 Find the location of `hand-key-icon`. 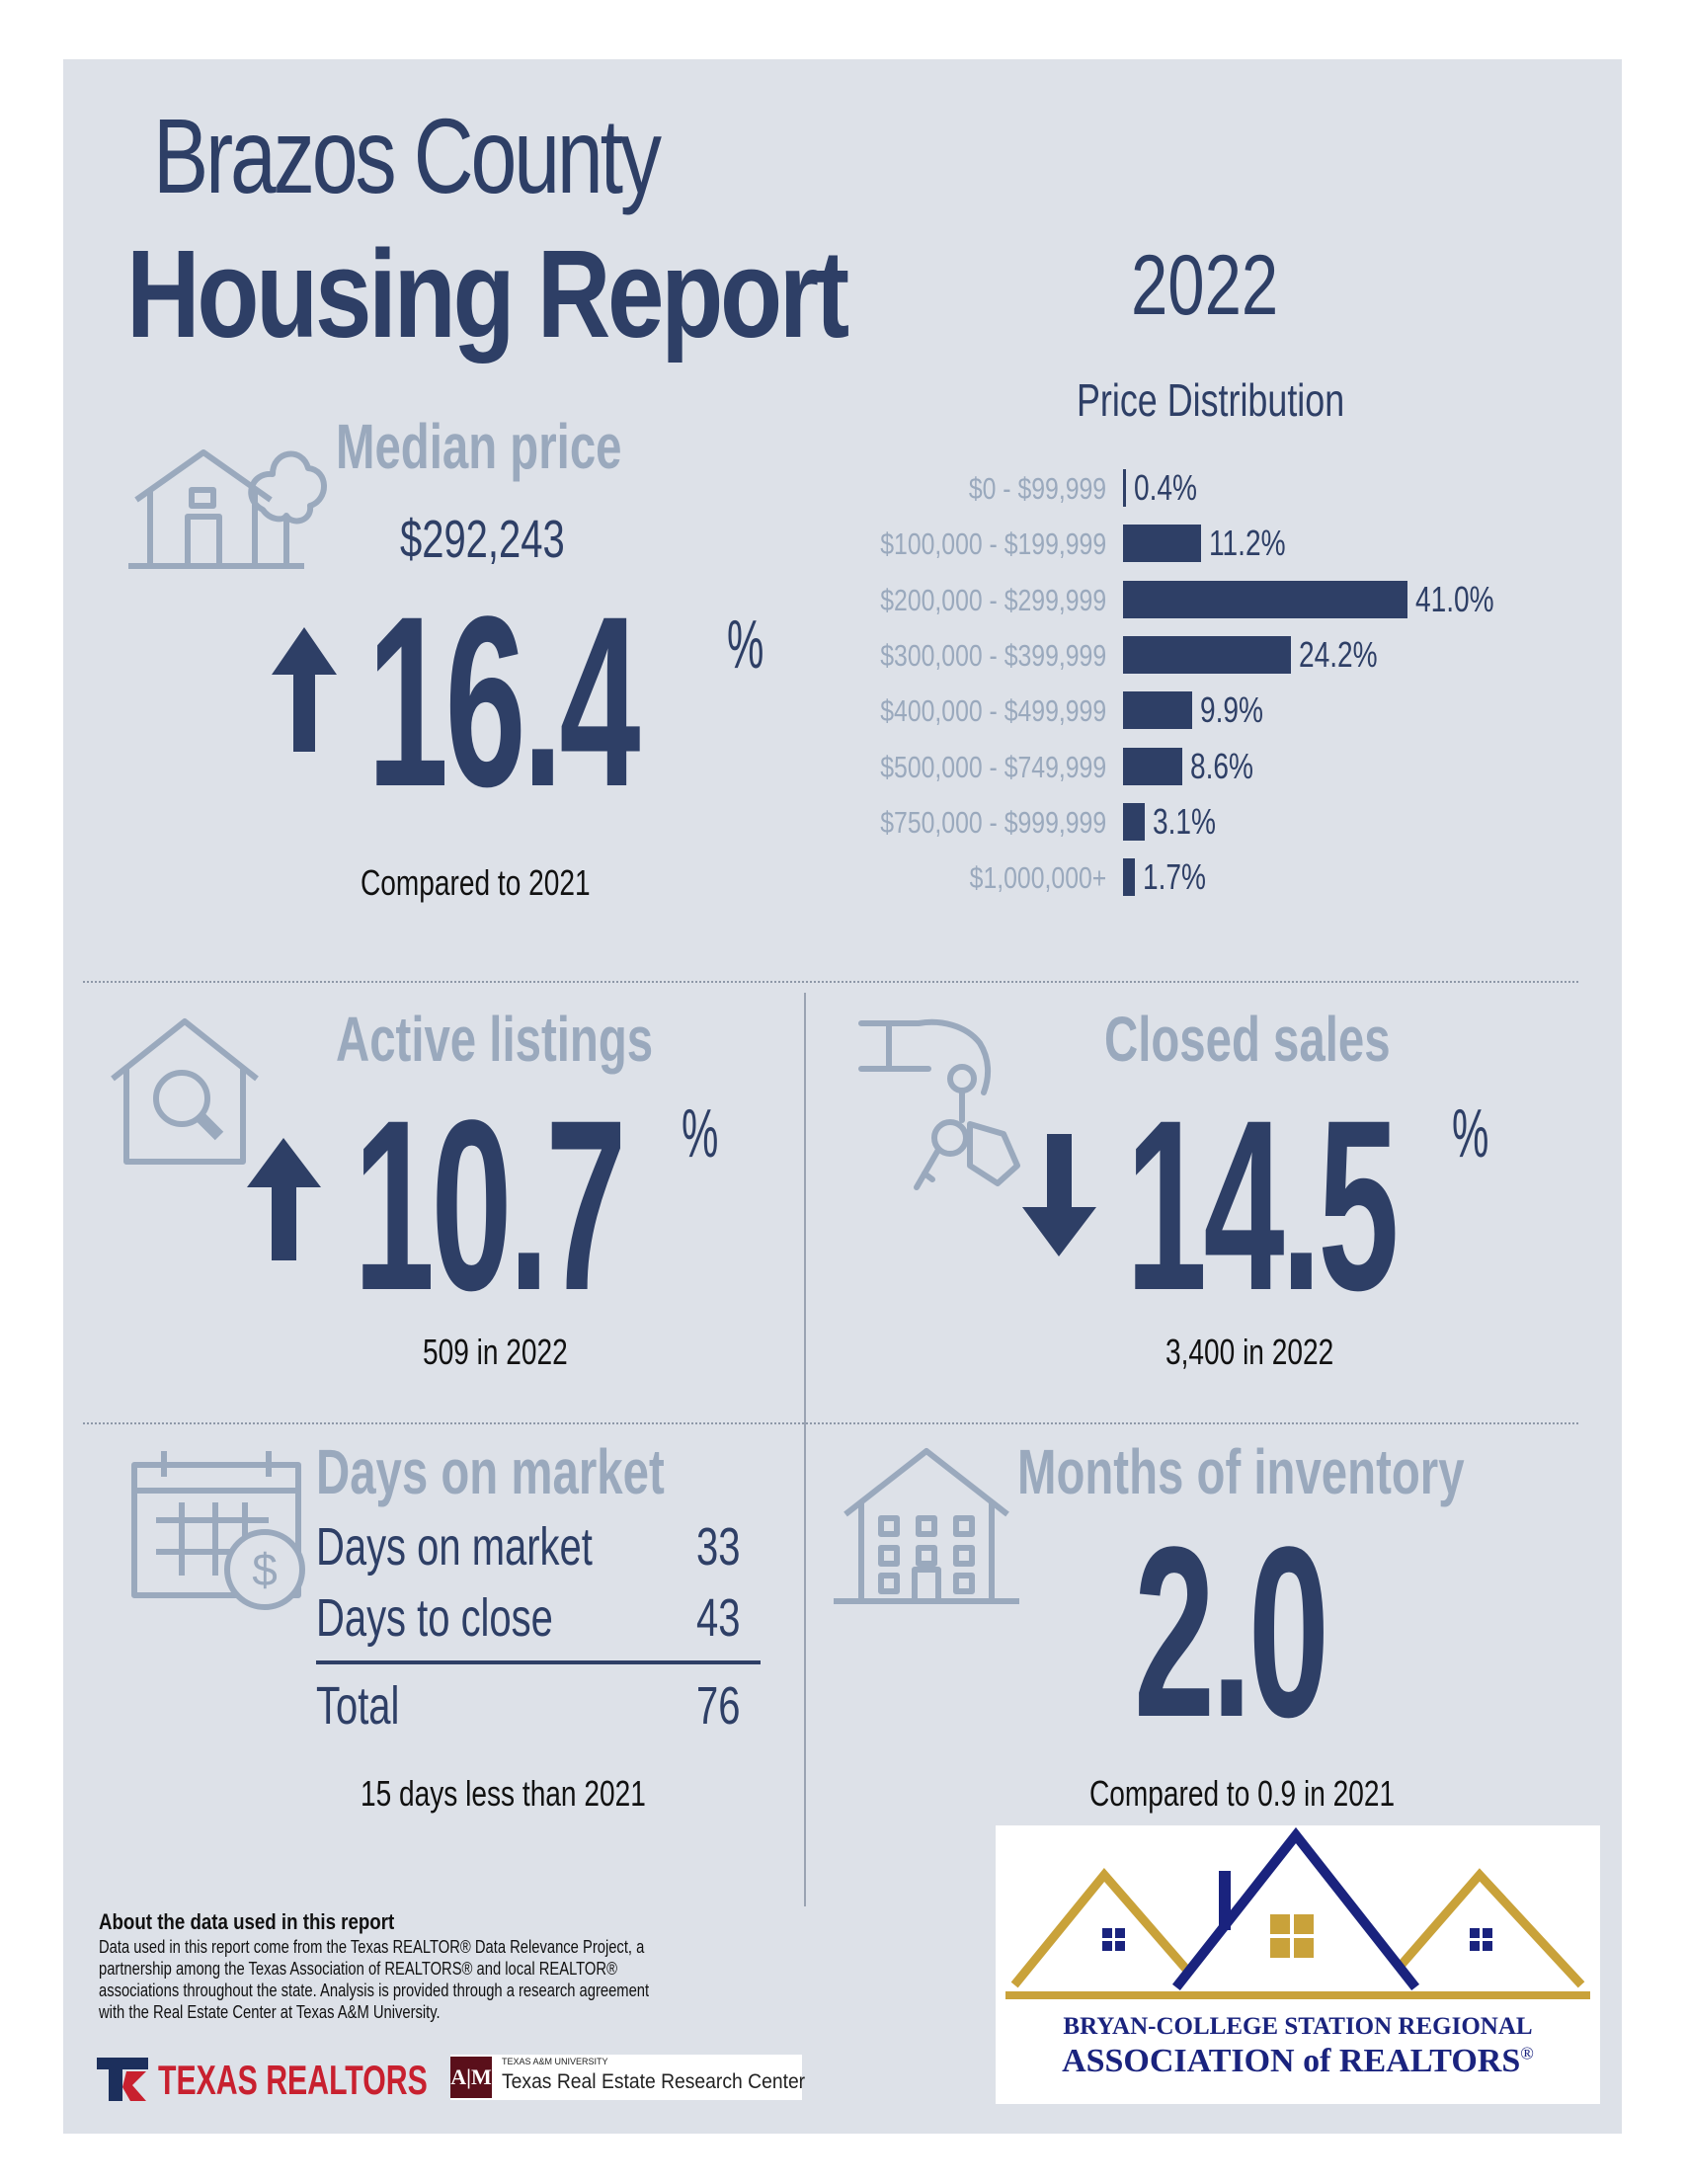

hand-key-icon is located at coordinates (939, 1104).